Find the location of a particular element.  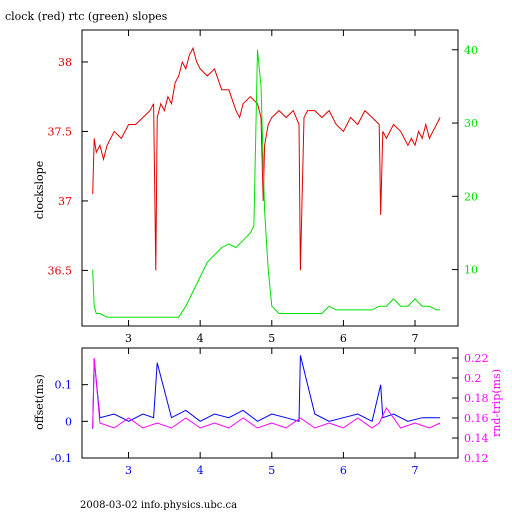

y-tick-label: 38 is located at coordinates (65, 62).